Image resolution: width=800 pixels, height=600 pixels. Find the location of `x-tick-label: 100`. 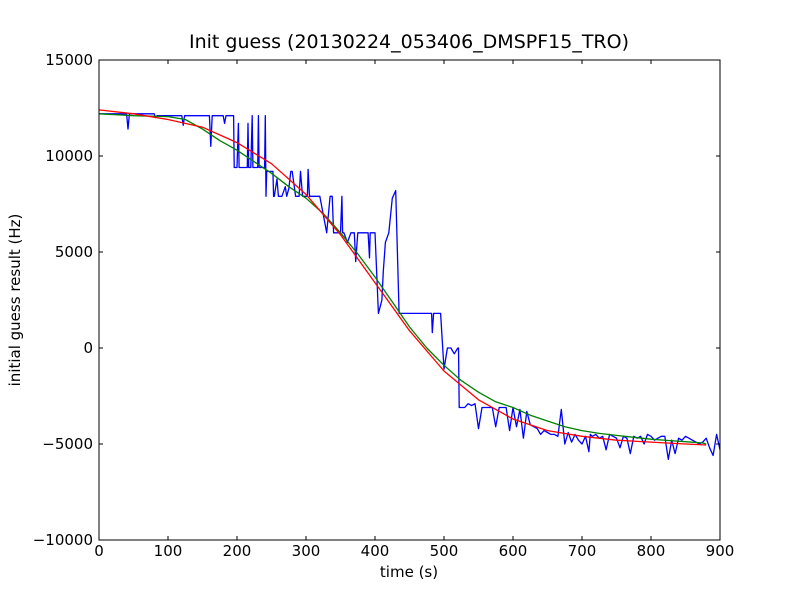

x-tick-label: 100 is located at coordinates (168, 551).